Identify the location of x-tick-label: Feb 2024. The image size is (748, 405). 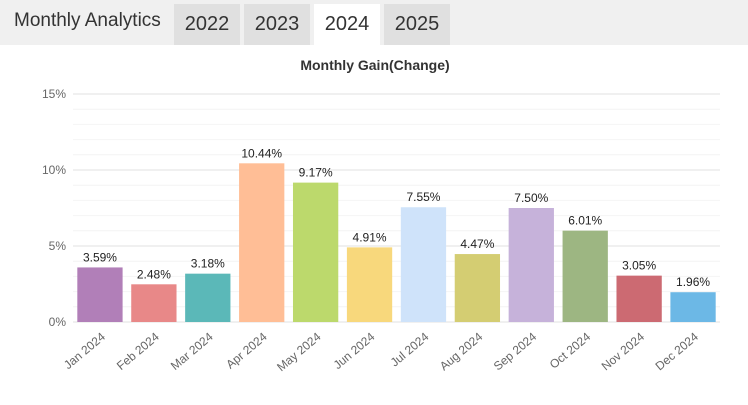
(138, 351).